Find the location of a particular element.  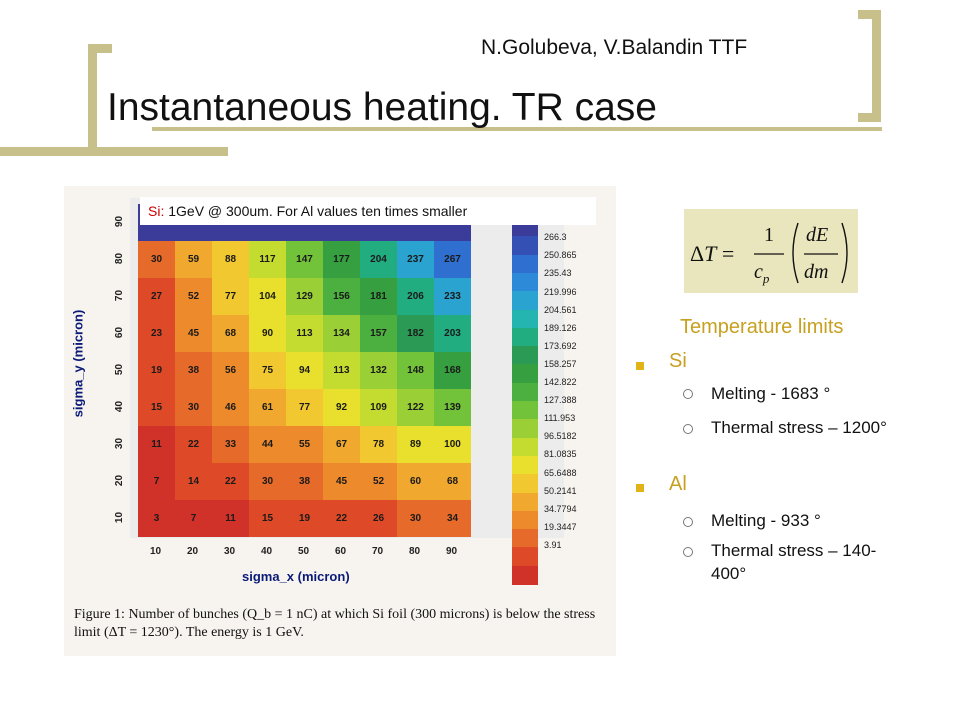

heatmap-cell: 104 is located at coordinates (267, 296).